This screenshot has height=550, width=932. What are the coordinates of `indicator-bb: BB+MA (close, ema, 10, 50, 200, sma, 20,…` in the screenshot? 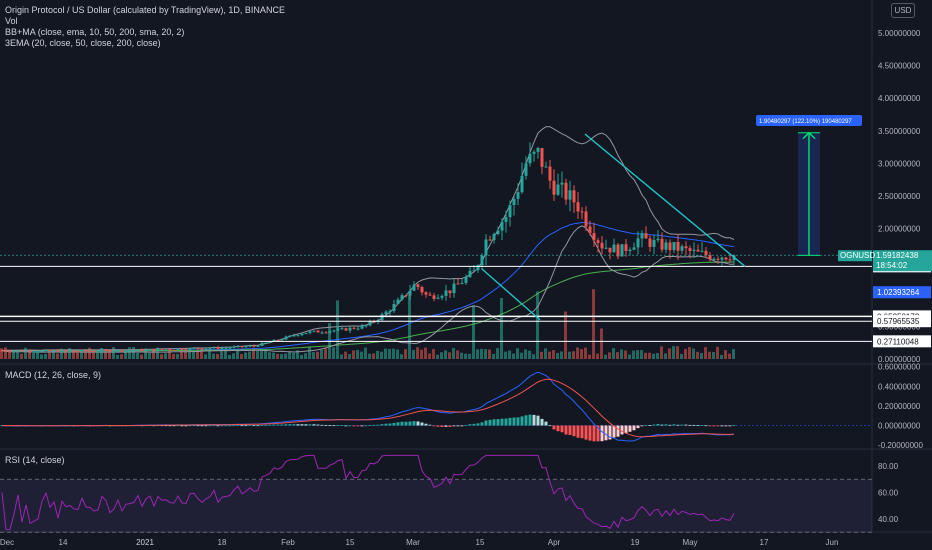 It's located at (95, 32).